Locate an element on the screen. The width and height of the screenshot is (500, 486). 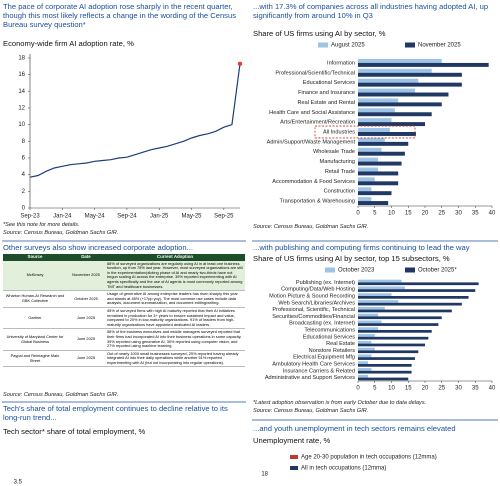
x-tick-label: 20 is located at coordinates (425, 214).